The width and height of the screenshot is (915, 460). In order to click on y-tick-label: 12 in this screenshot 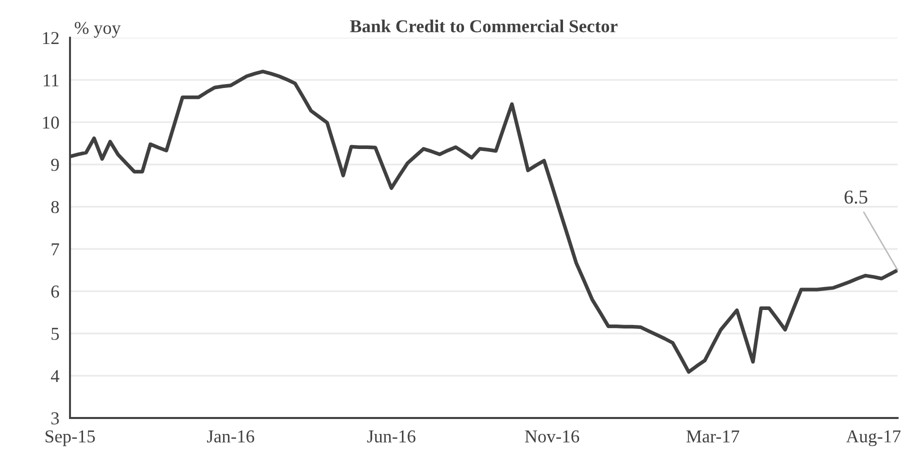, I will do `click(51, 38)`.